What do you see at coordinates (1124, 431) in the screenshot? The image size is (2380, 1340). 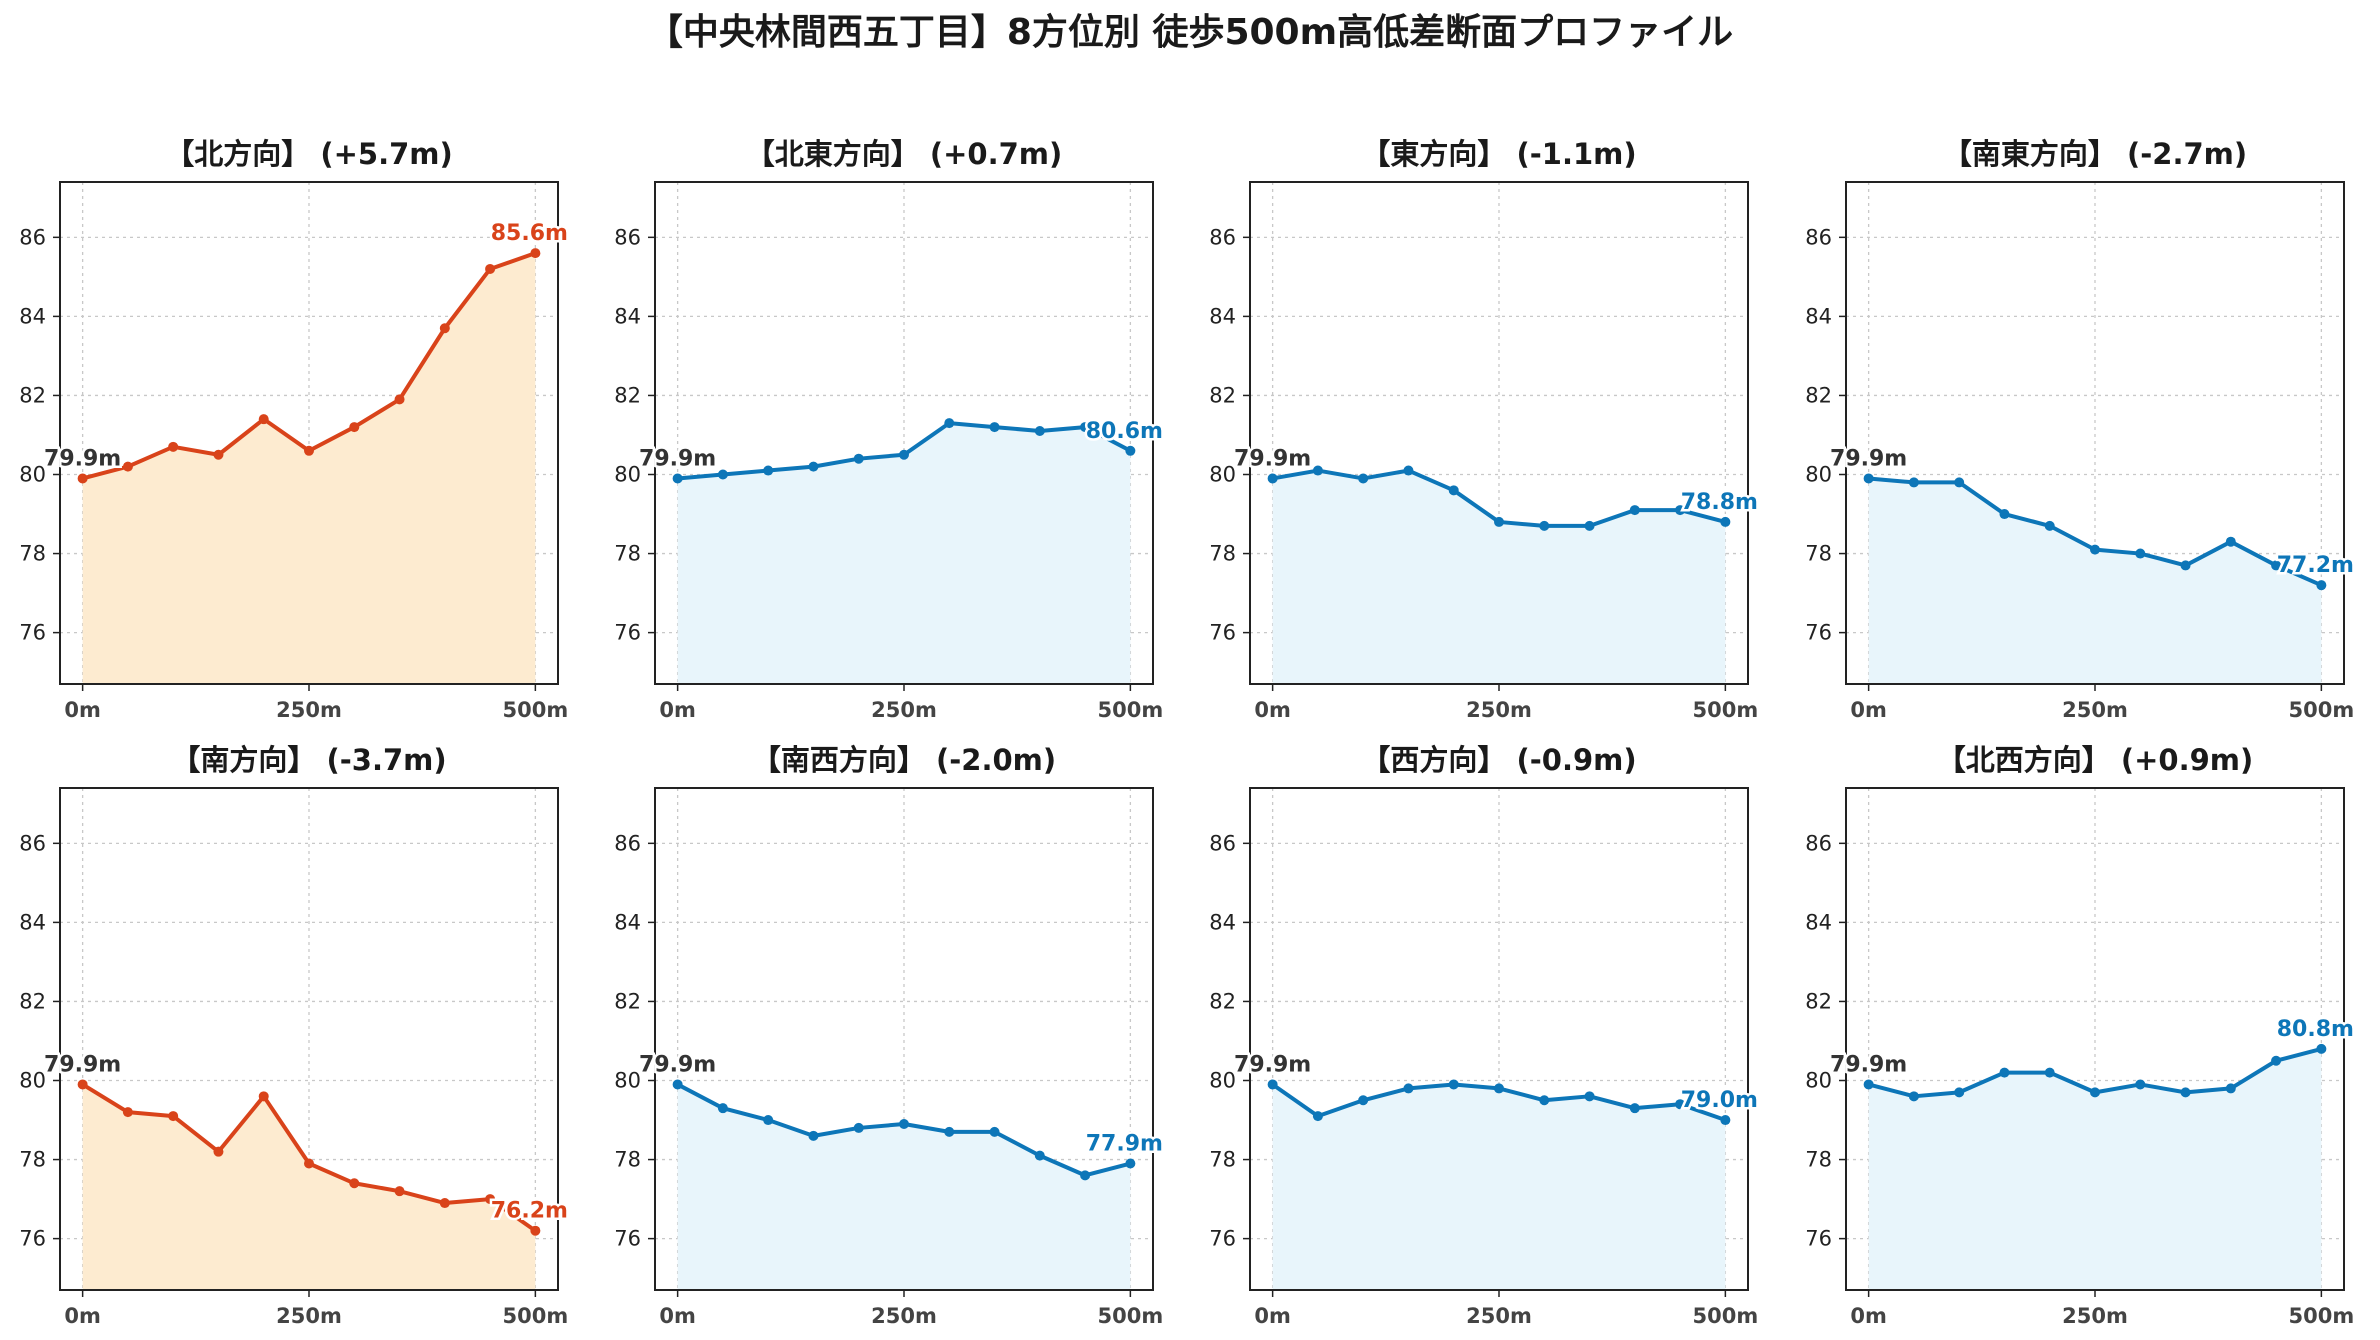 I see `end-elevation-label: 80.6m` at bounding box center [1124, 431].